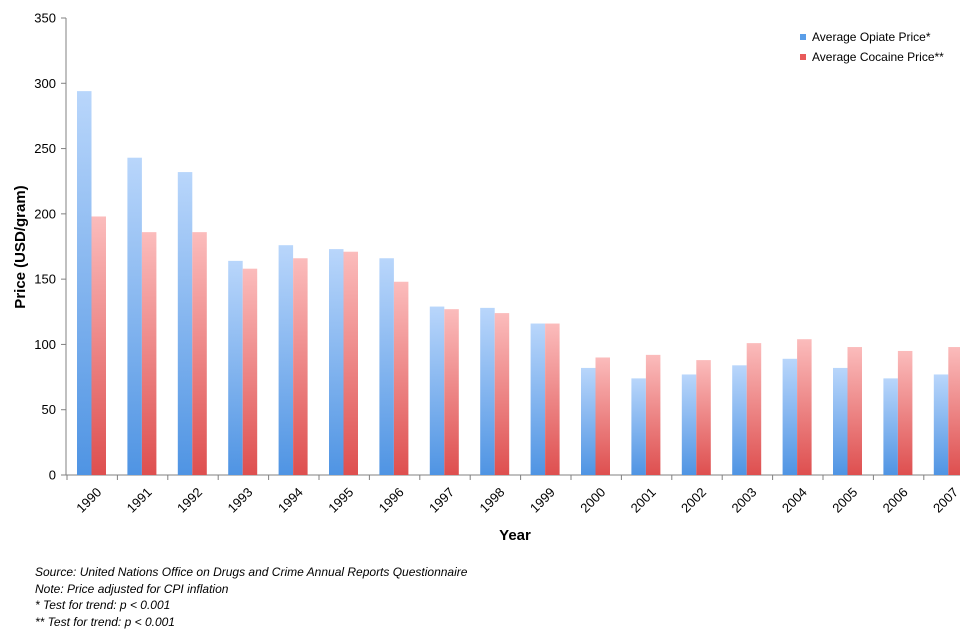  What do you see at coordinates (803, 57) in the screenshot?
I see `legend-swatch-cocaine` at bounding box center [803, 57].